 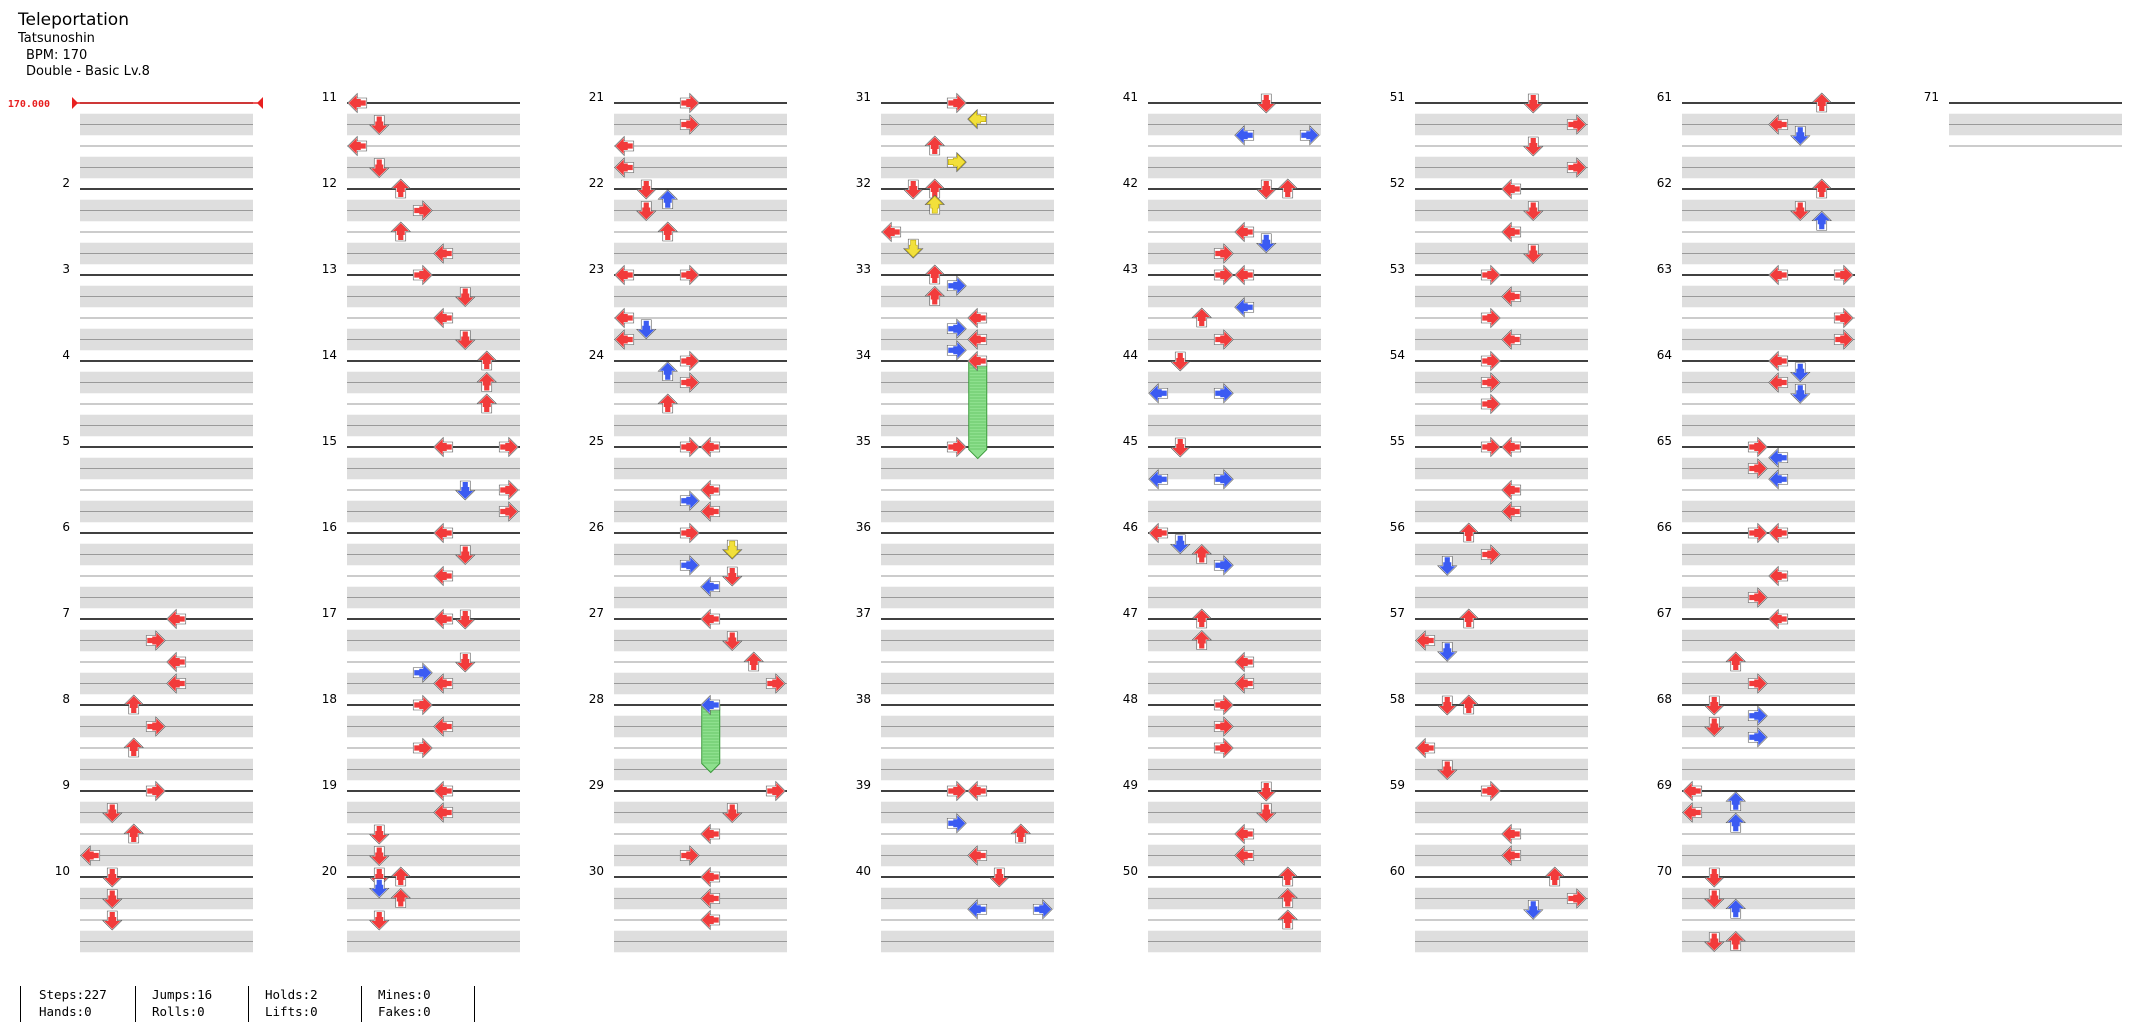 What do you see at coordinates (66, 785) in the screenshot?
I see `measure-number: 9` at bounding box center [66, 785].